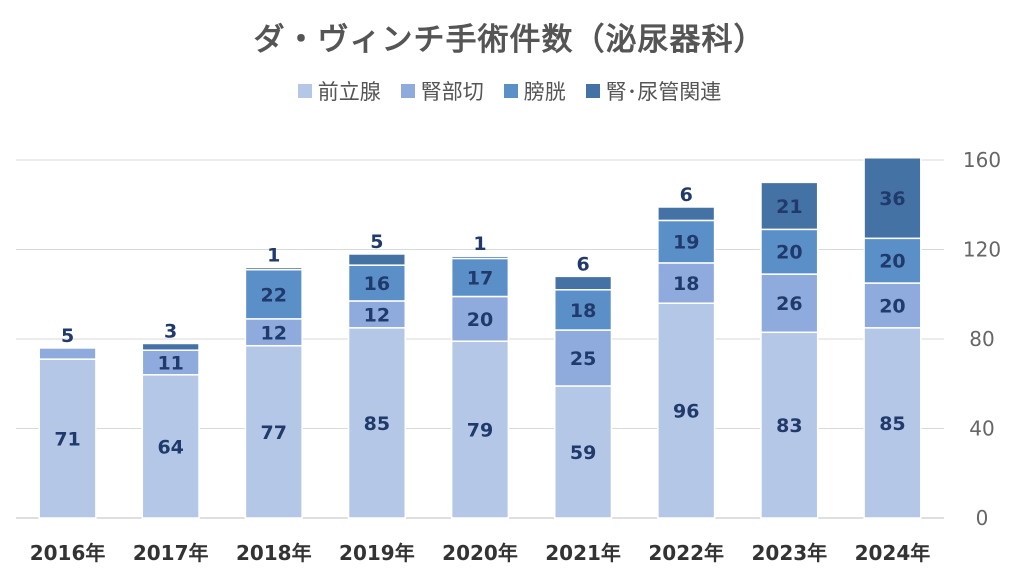  I want to click on data-label: 22, so click(274, 295).